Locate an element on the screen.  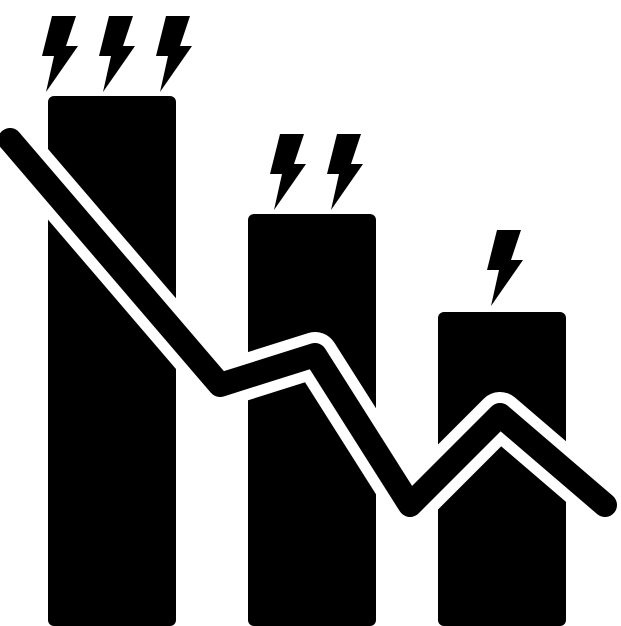
bar-low is located at coordinates (502, 469).